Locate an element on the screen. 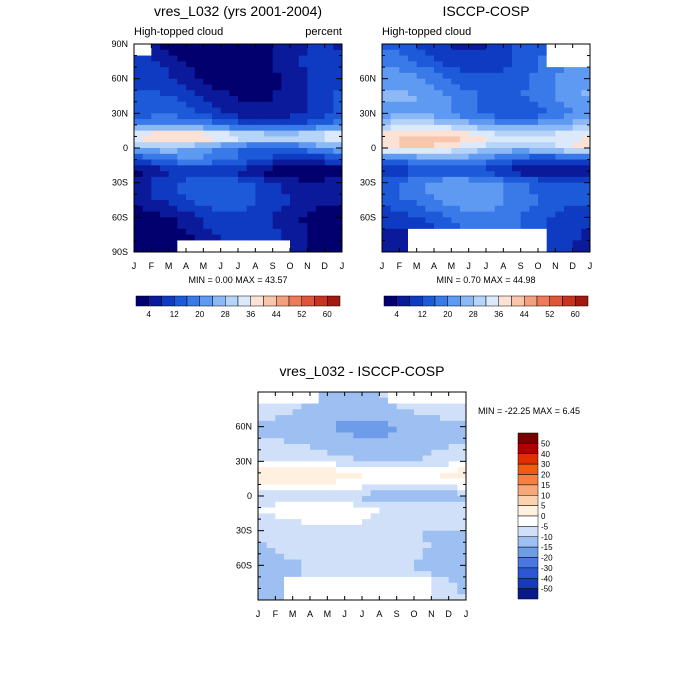 The width and height of the screenshot is (700, 700). x-tick-label: A is located at coordinates (186, 266).